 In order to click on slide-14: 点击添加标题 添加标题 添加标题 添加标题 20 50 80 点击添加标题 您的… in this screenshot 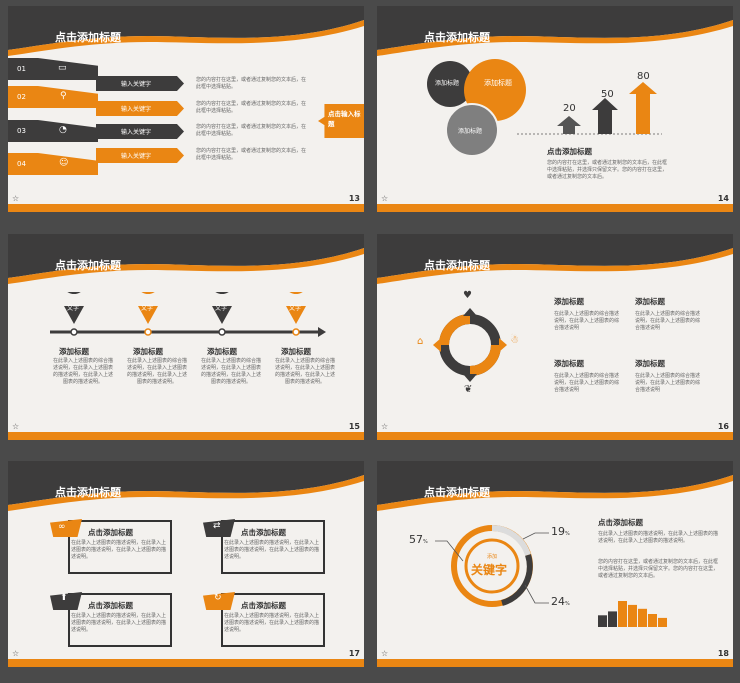, I will do `click(555, 109)`.